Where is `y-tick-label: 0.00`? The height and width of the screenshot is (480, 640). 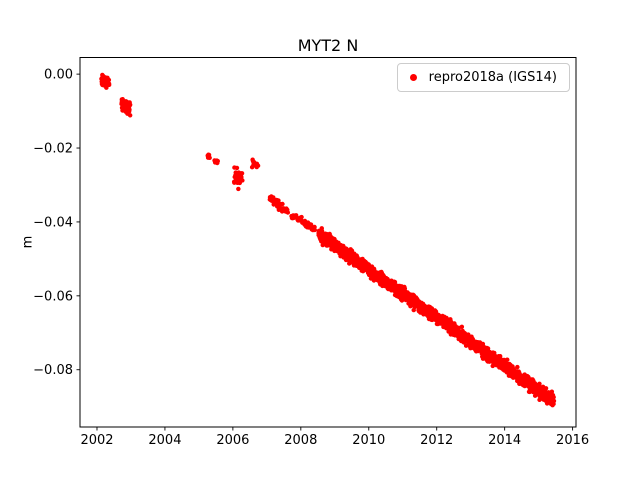 y-tick-label: 0.00 is located at coordinates (58, 75).